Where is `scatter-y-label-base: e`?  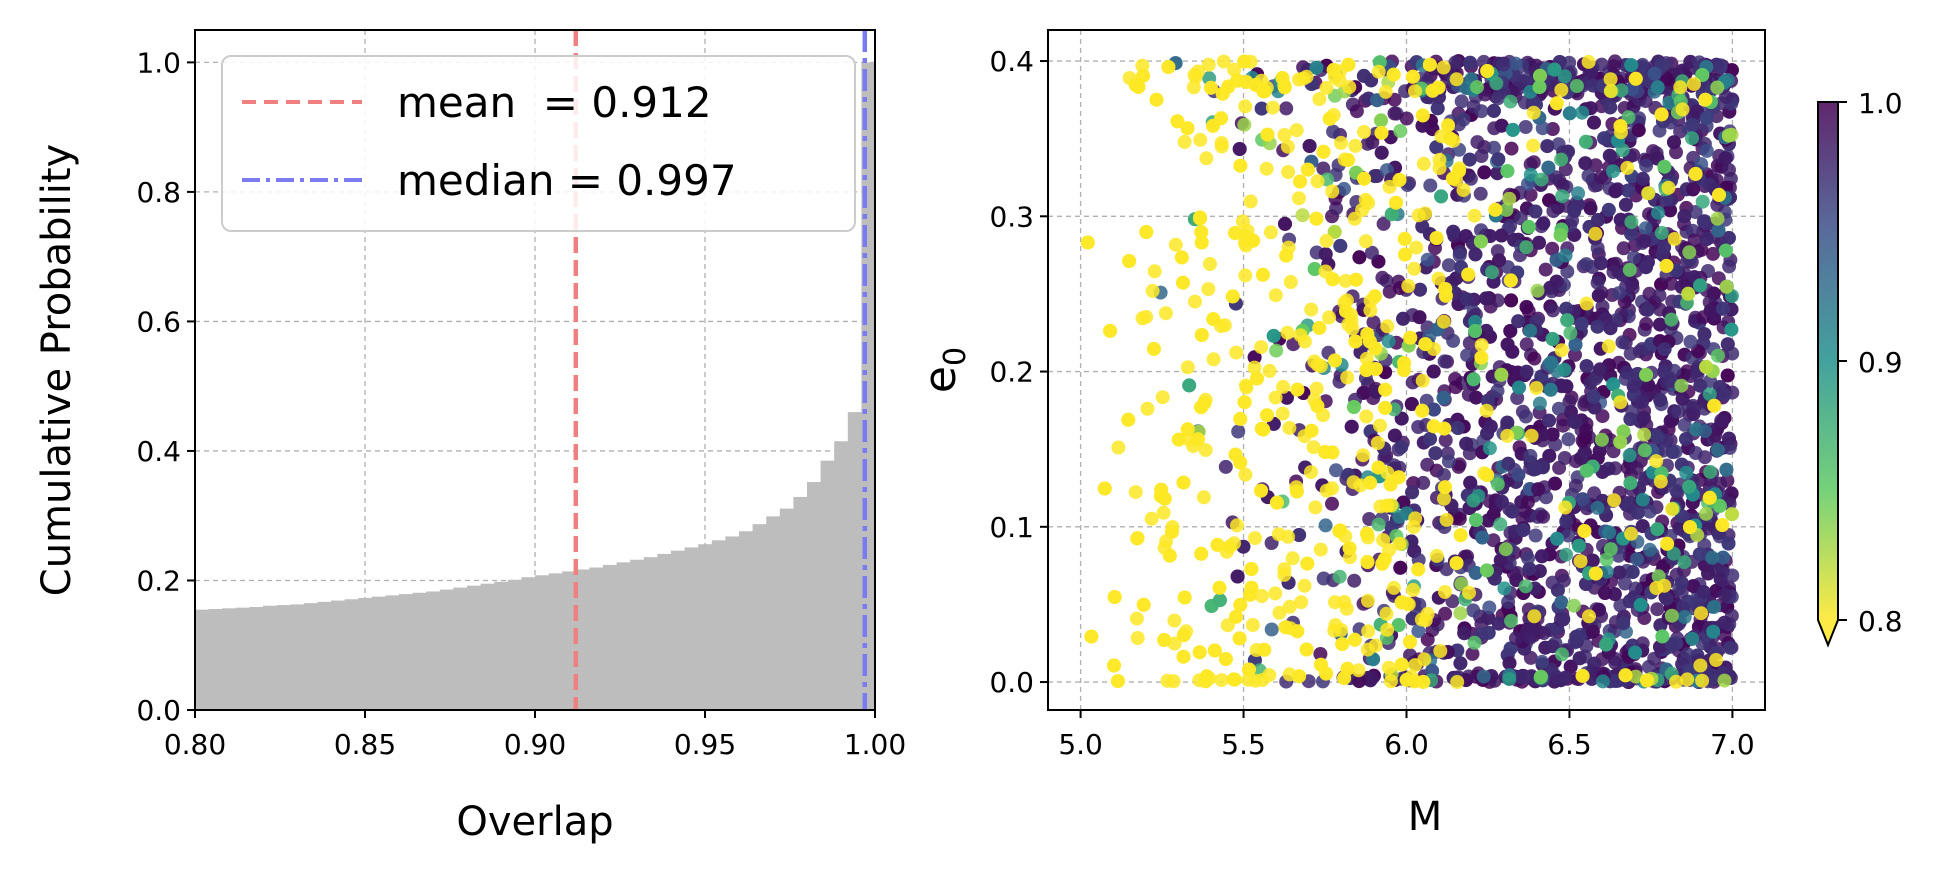 scatter-y-label-base: e is located at coordinates (940, 379).